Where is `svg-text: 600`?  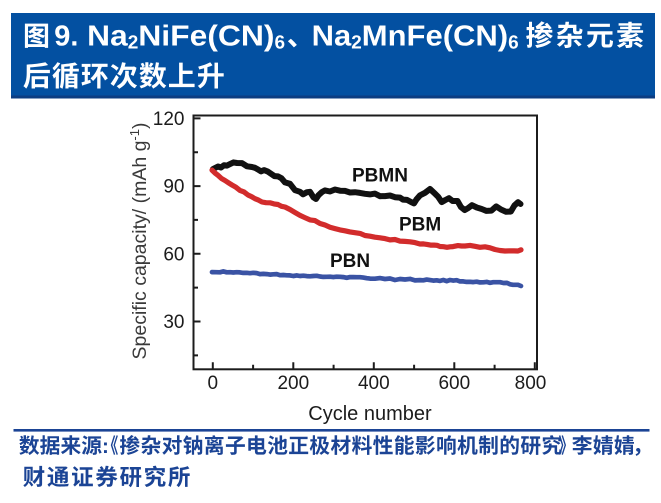 svg-text: 600 is located at coordinates (454, 383).